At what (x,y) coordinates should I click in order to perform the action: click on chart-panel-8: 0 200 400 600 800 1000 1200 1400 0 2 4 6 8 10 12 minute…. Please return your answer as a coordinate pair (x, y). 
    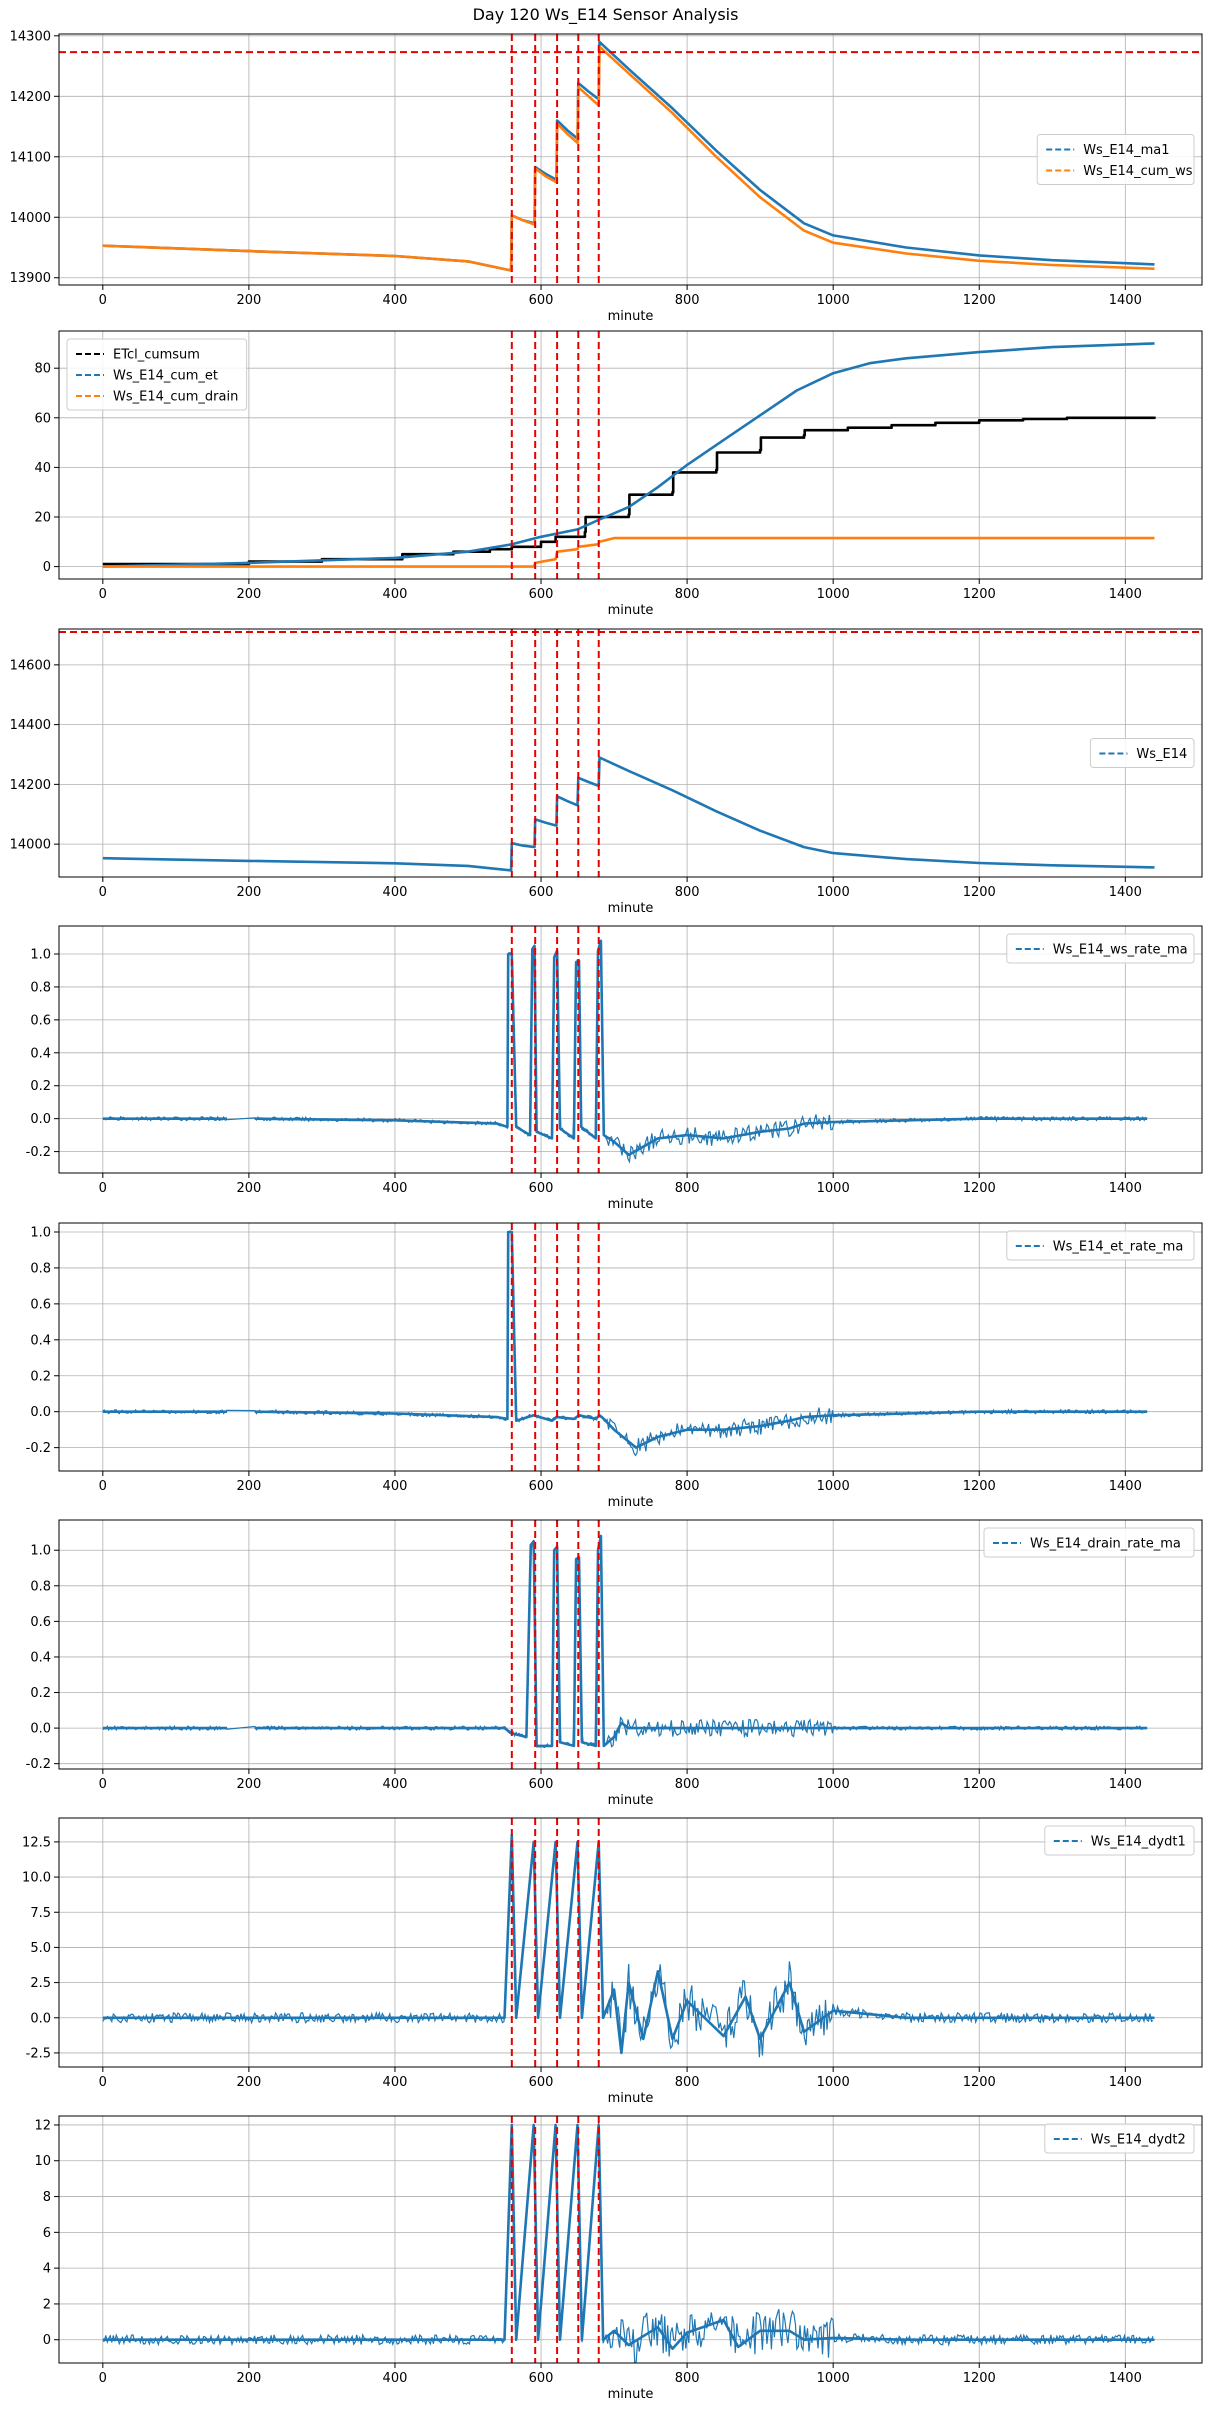
    Looking at the image, I should click on (618, 2258).